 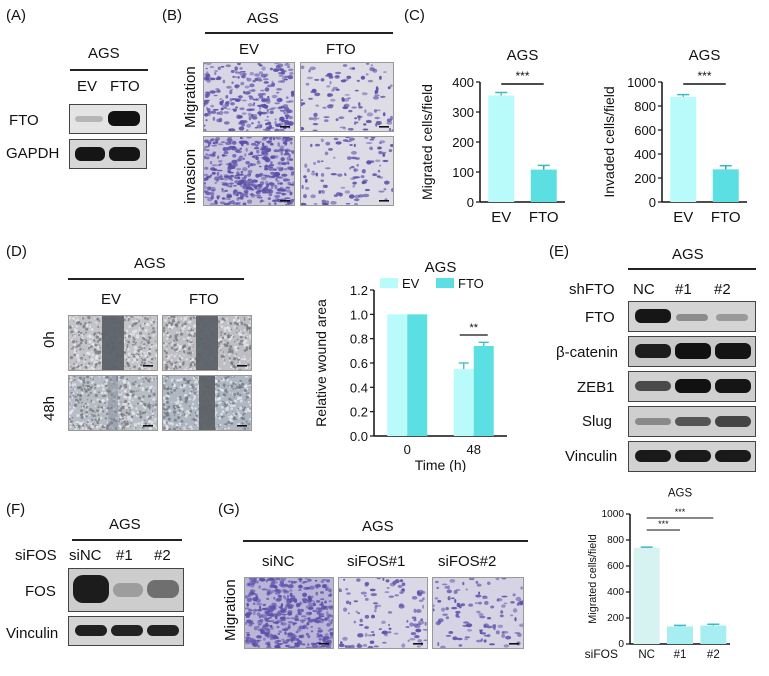 I want to click on panel-f-lane-title: siFOS, so click(x=36, y=555).